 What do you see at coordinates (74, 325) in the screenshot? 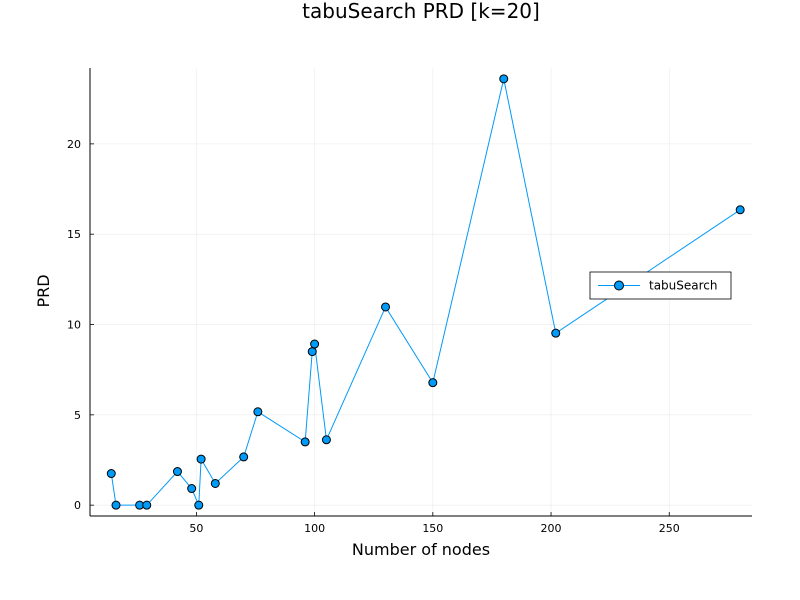
I see `y-tick-label: 10` at bounding box center [74, 325].